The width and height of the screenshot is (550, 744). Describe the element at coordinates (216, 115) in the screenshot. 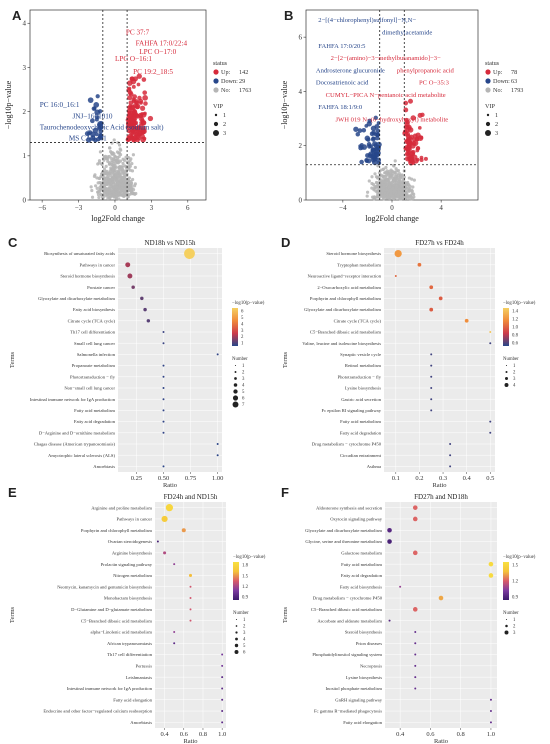

I see `vip-swatch` at that location.